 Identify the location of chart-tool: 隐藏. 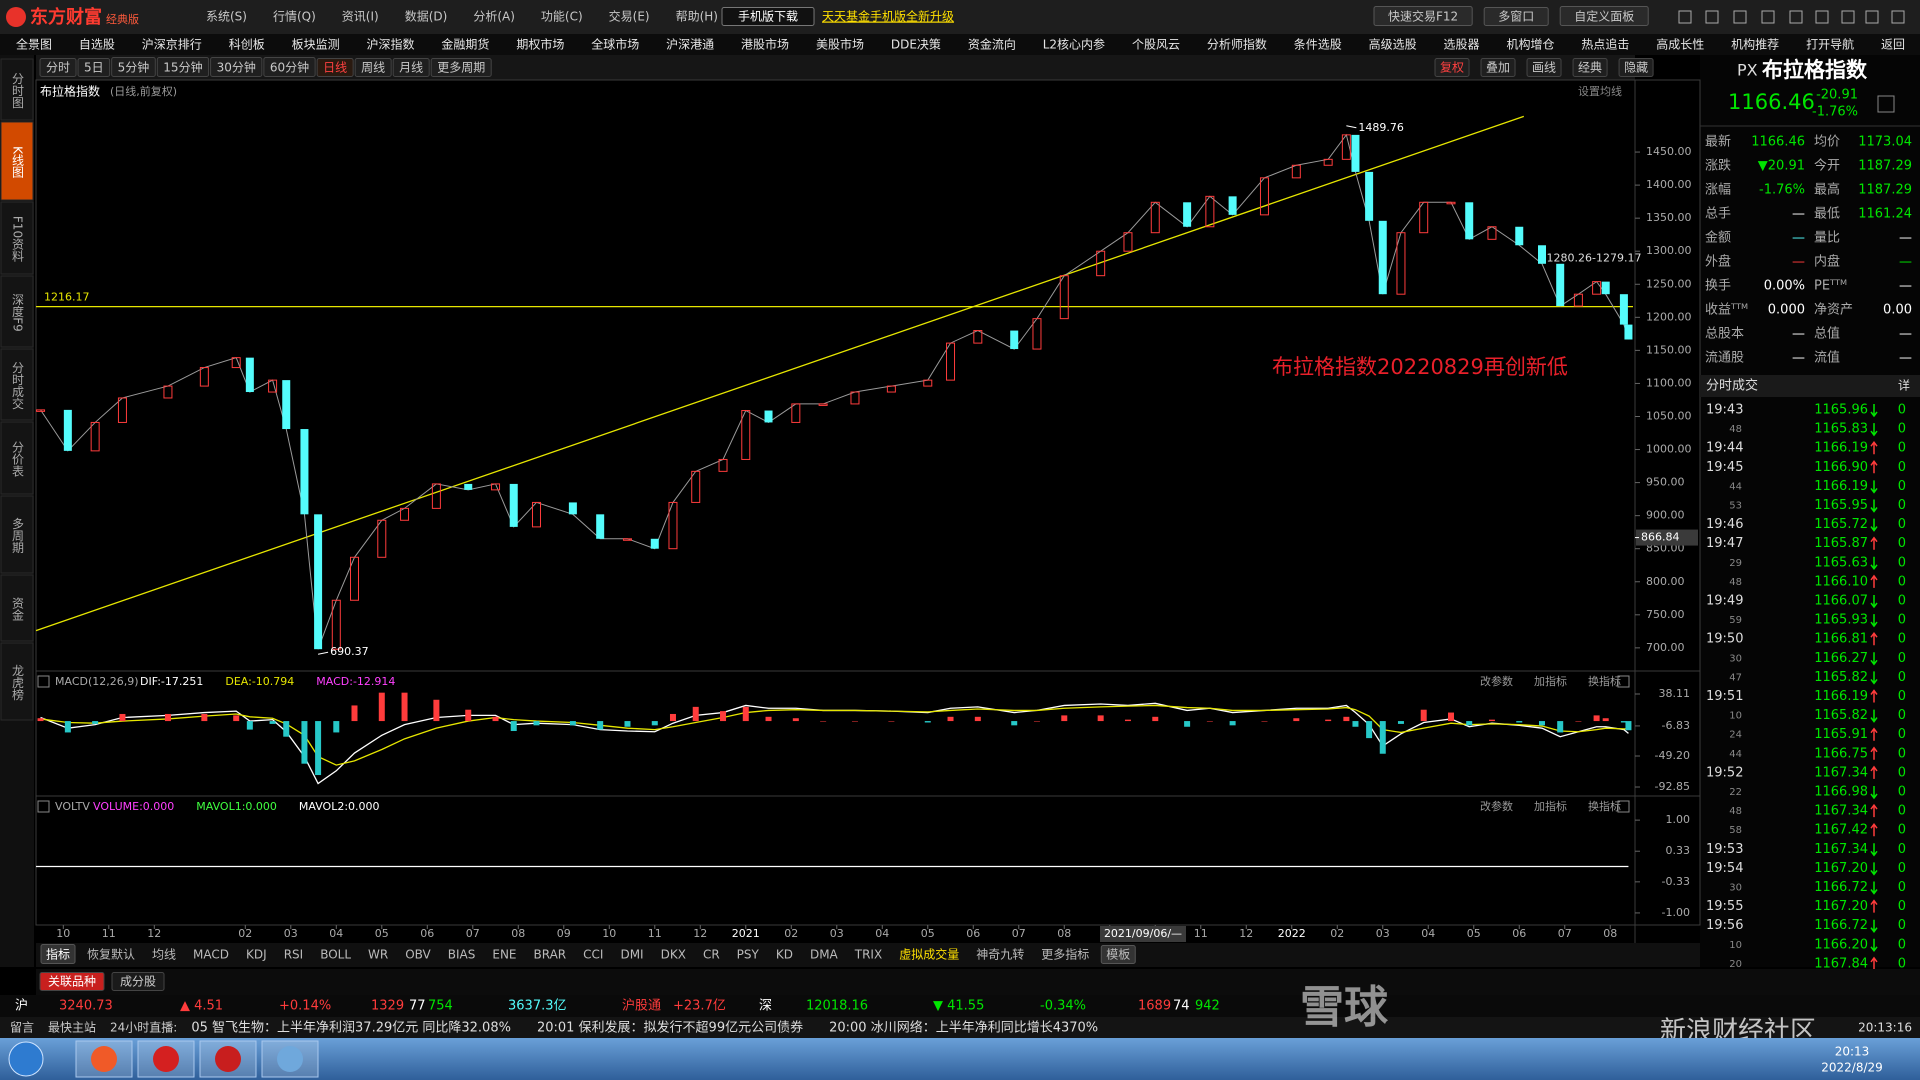
(1636, 68).